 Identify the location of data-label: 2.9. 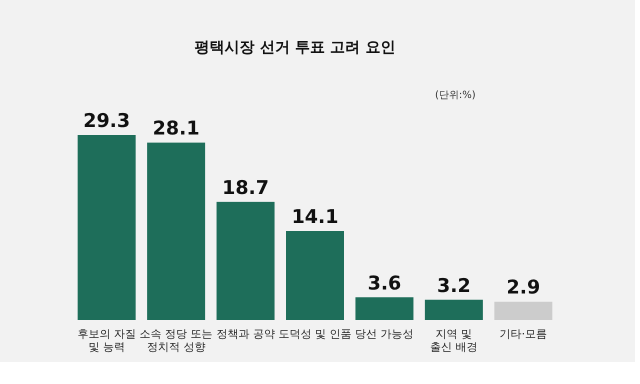
(523, 287).